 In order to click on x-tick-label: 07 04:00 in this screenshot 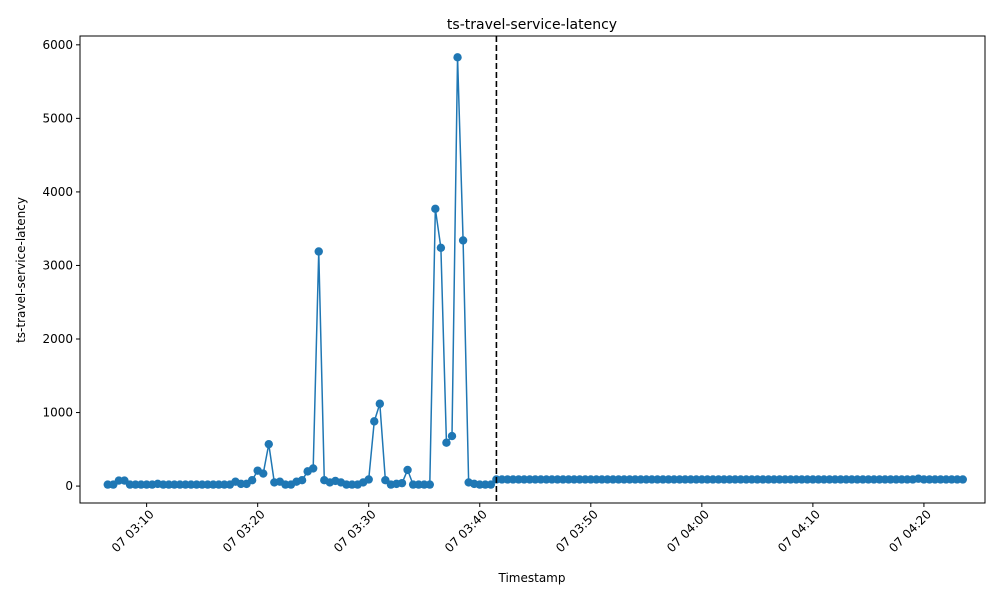, I will do `click(688, 531)`.